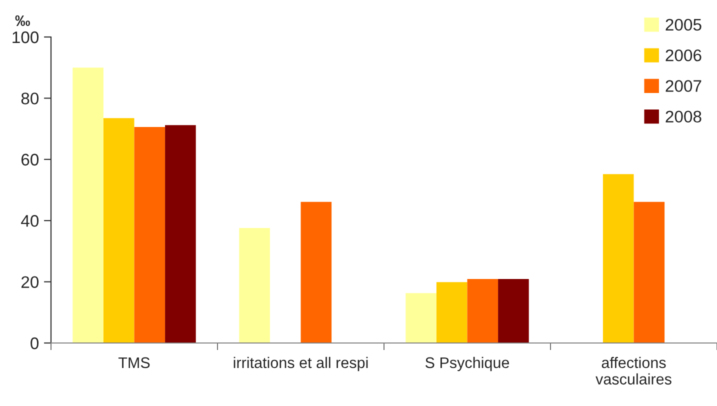 The width and height of the screenshot is (717, 406). Describe the element at coordinates (684, 24) in the screenshot. I see `legend-label: 2005` at that location.